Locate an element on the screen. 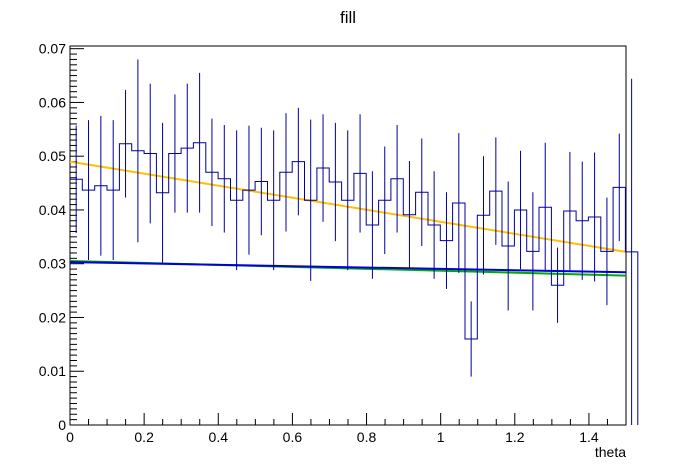 This screenshot has width=696, height=472. x-tick-label: 0.8 is located at coordinates (367, 437).